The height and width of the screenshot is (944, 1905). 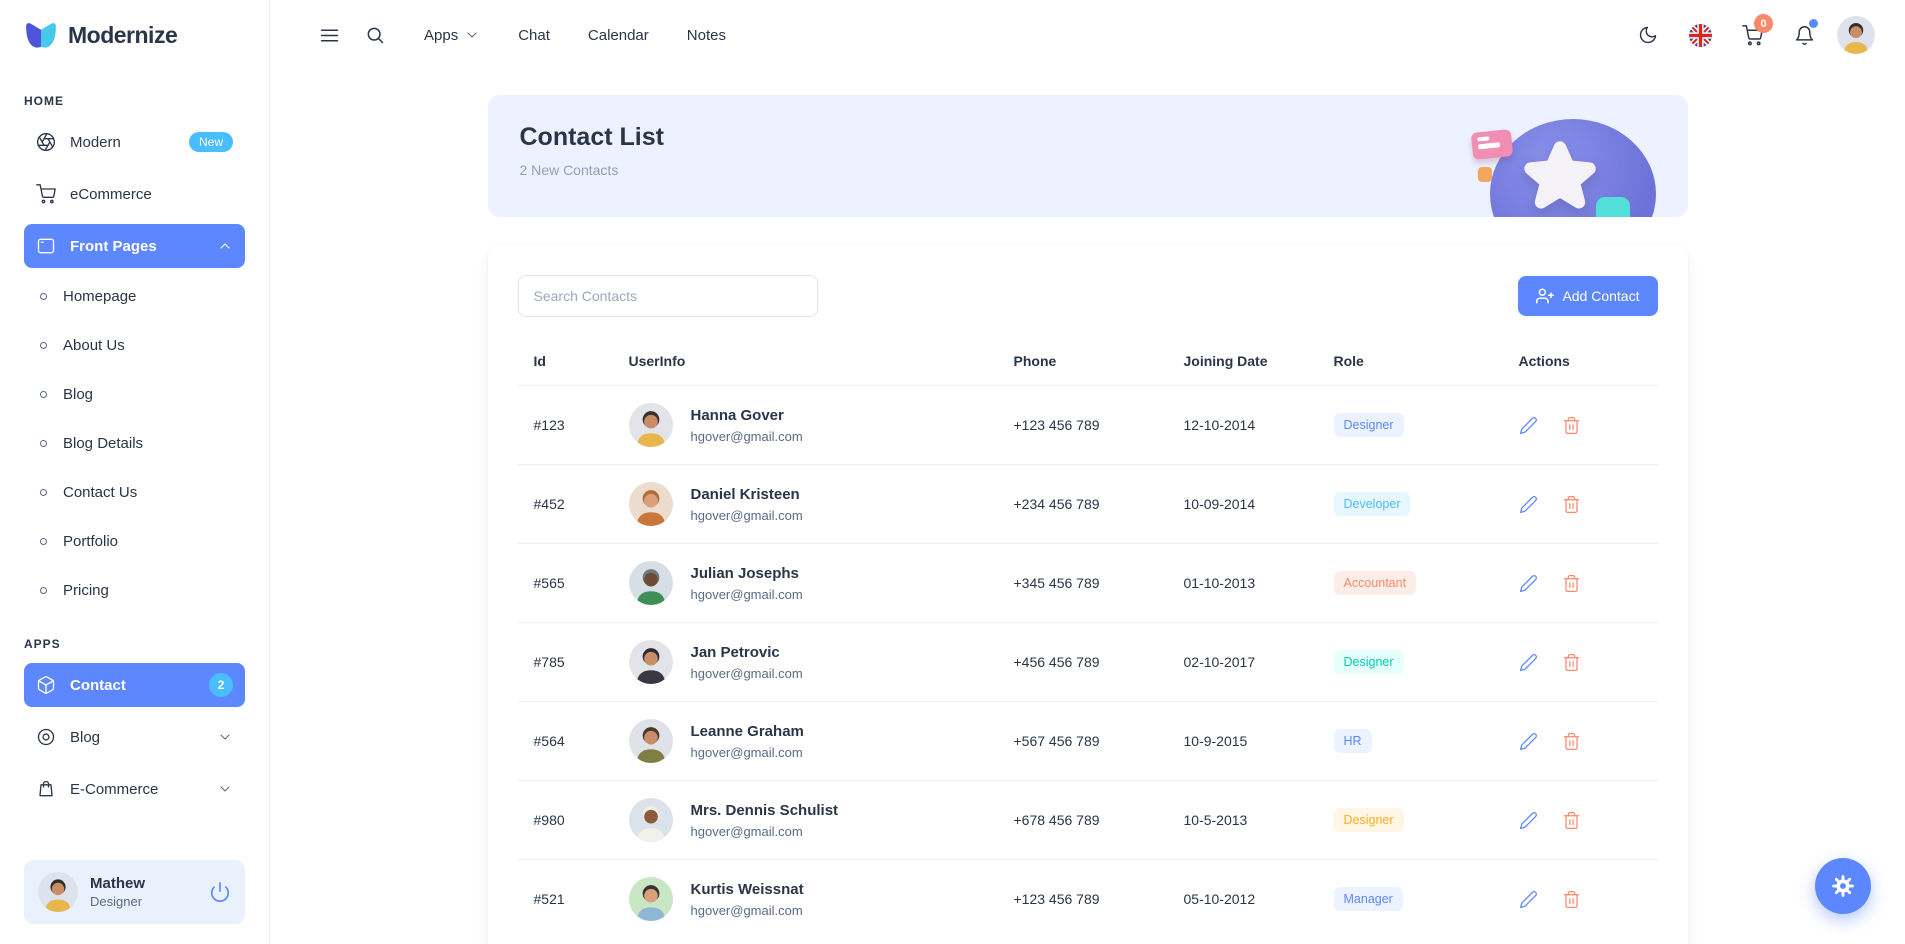 I want to click on contact-joining-date: 05-10-2012, so click(x=1242, y=898).